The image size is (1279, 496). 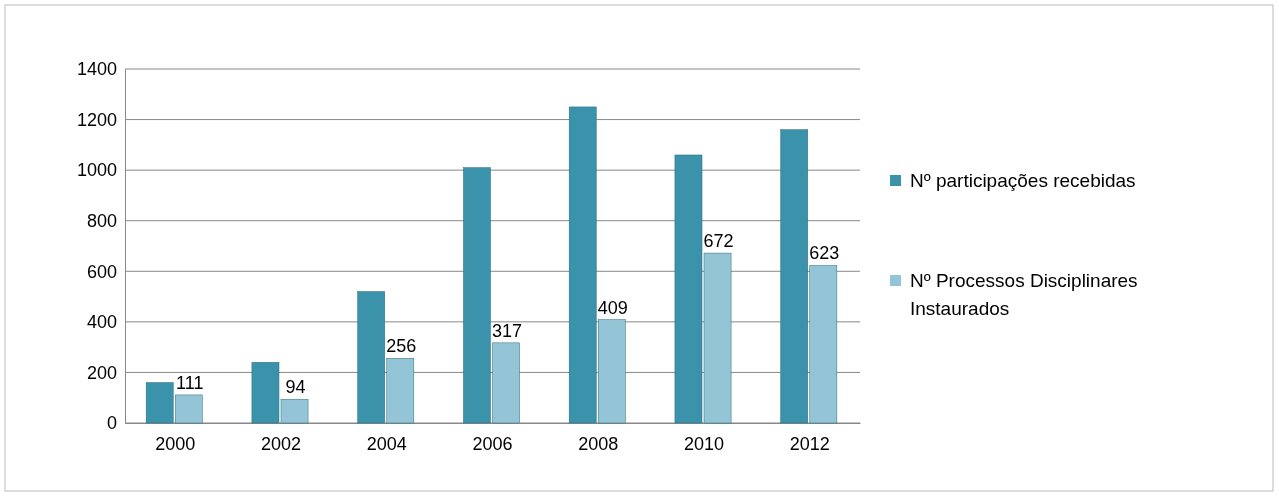 What do you see at coordinates (281, 443) in the screenshot?
I see `x-tick-label: 2002` at bounding box center [281, 443].